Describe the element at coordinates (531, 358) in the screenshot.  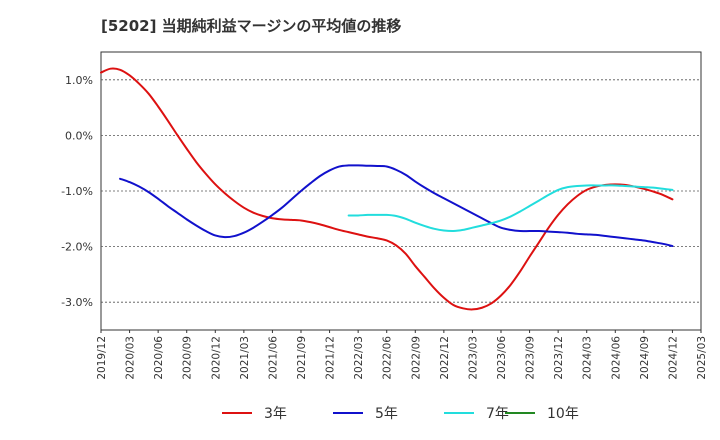
I see `x-tick-label: 2023/09` at that location.